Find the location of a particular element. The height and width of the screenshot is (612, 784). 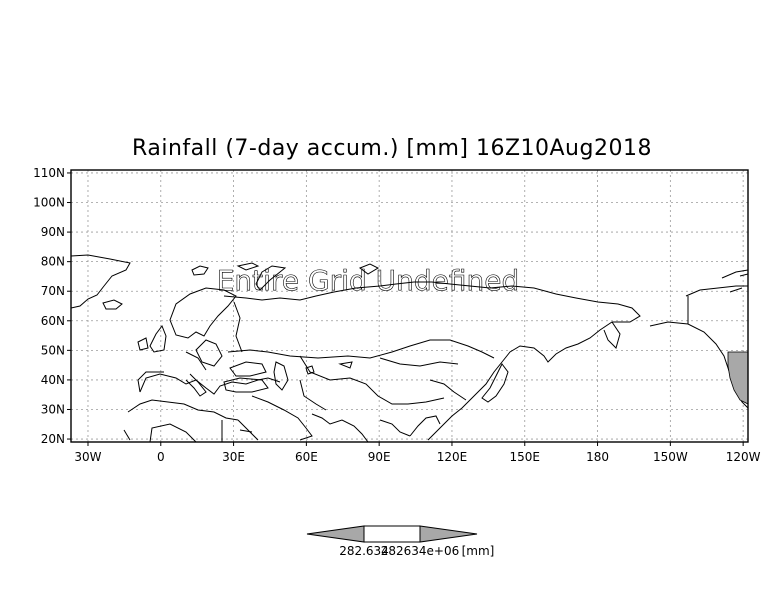

colorbar: 282.634 282634e+06 [mm] is located at coordinates (400, 541).